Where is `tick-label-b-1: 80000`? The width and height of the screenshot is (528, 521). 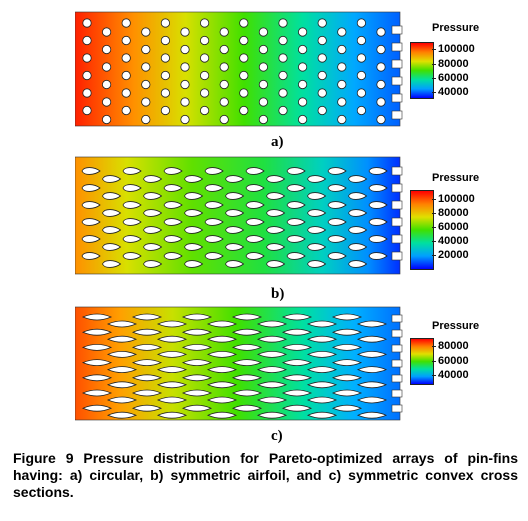 tick-label-b-1: 80000 is located at coordinates (453, 213).